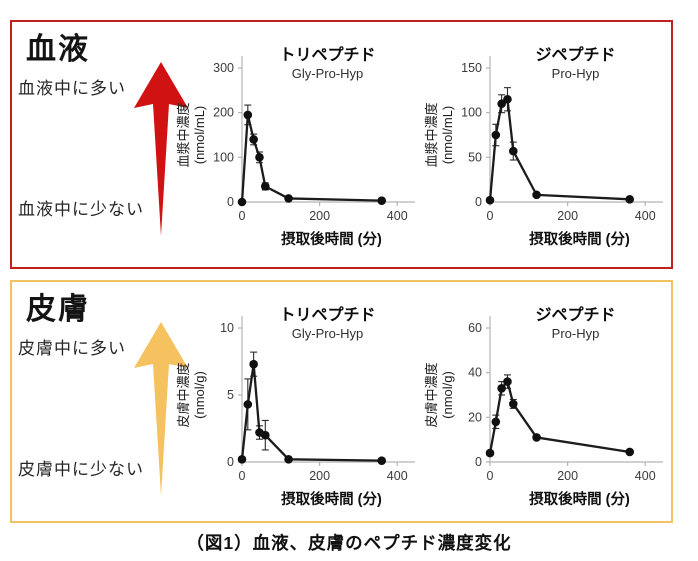 Image resolution: width=698 pixels, height=561 pixels. I want to click on skin-up-arrow-icon, so click(161, 409).